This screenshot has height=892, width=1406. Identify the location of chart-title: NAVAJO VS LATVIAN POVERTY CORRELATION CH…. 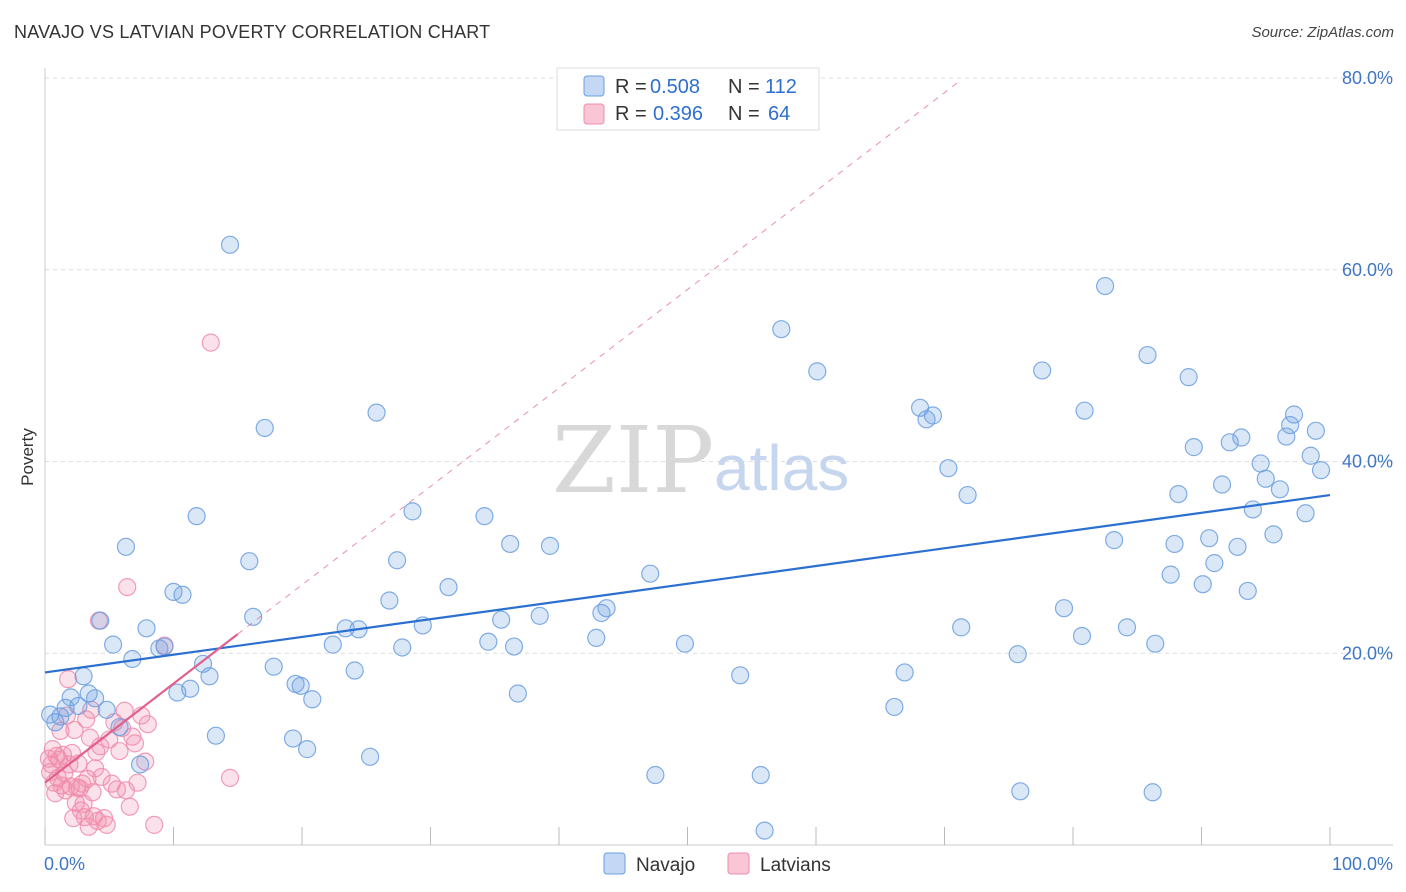
(252, 32).